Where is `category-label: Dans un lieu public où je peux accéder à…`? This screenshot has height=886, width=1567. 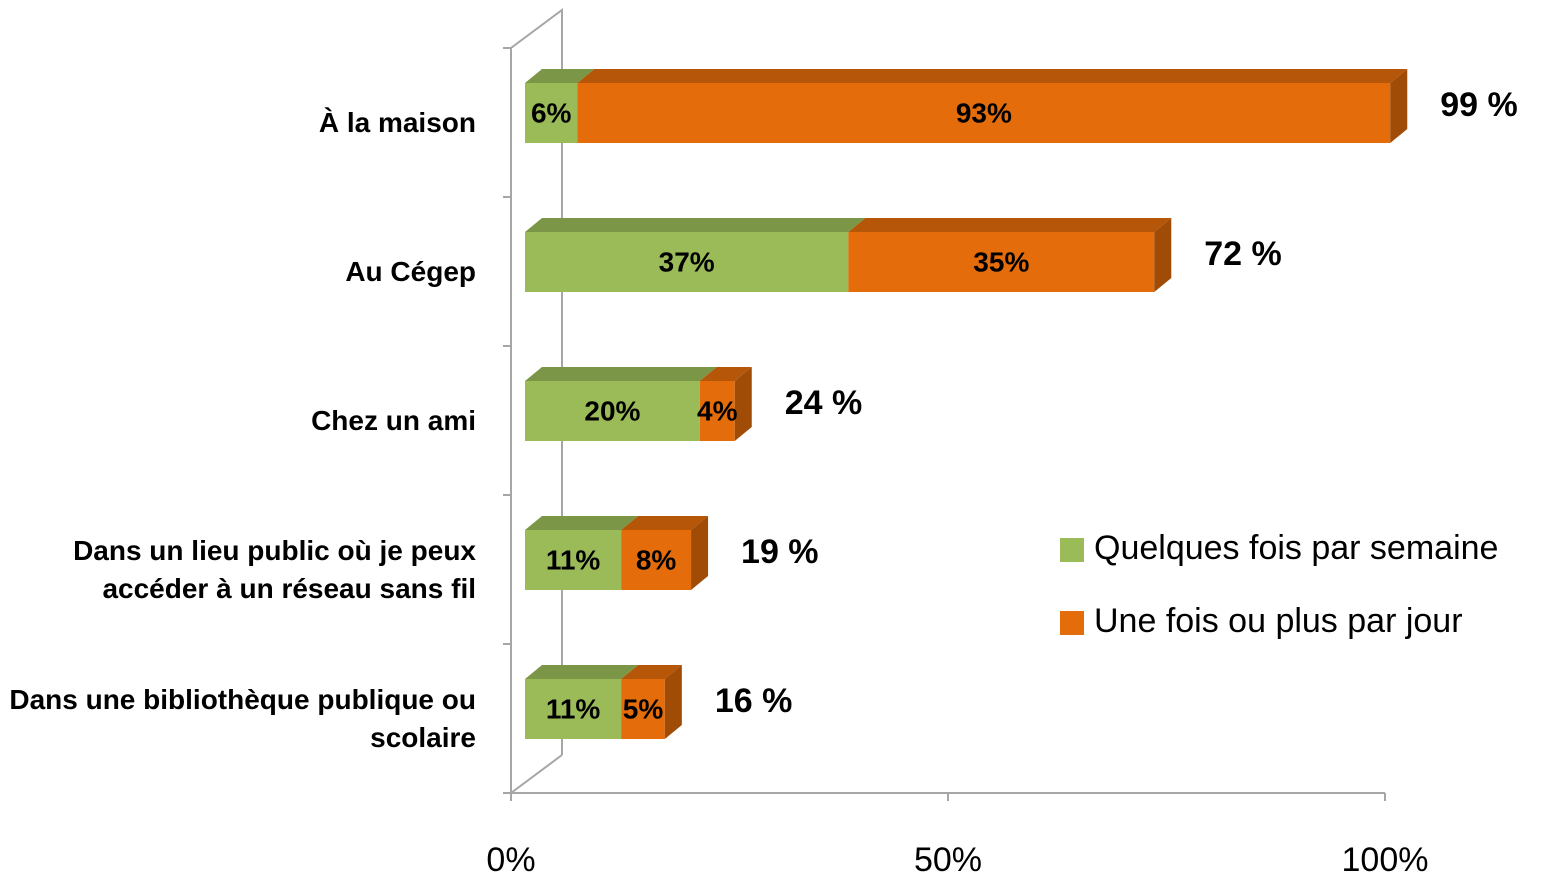
category-label: Dans un lieu public où je peux accéder à… is located at coordinates (274, 569).